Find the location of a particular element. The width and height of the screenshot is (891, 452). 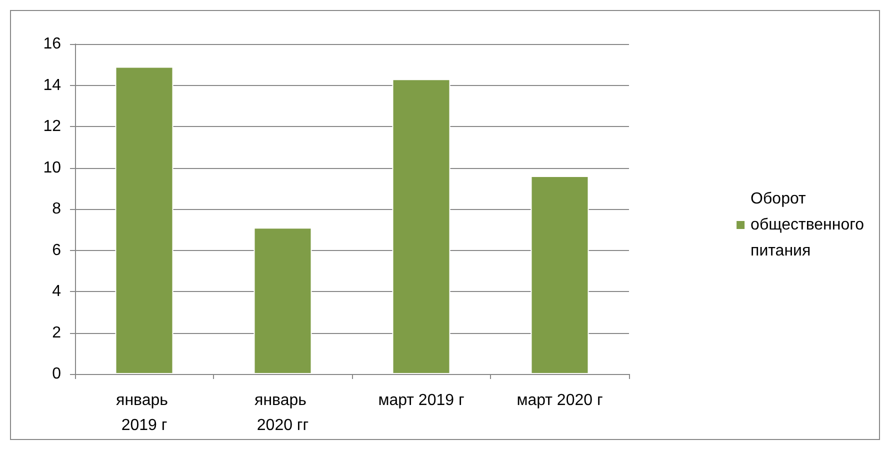

x-tick-label: март 2019 г is located at coordinates (421, 400).